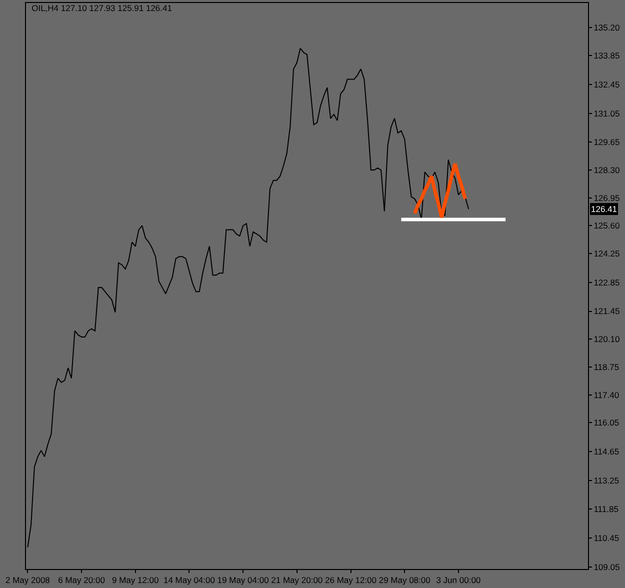  I want to click on y-tick-label: 135.20, so click(607, 27).